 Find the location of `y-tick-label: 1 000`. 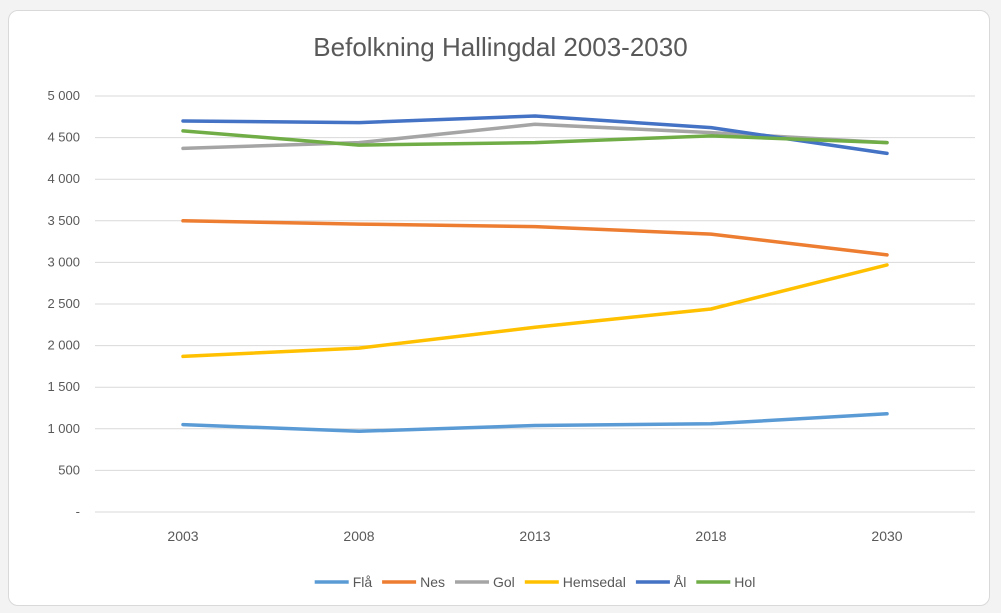

y-tick-label: 1 000 is located at coordinates (63, 428).